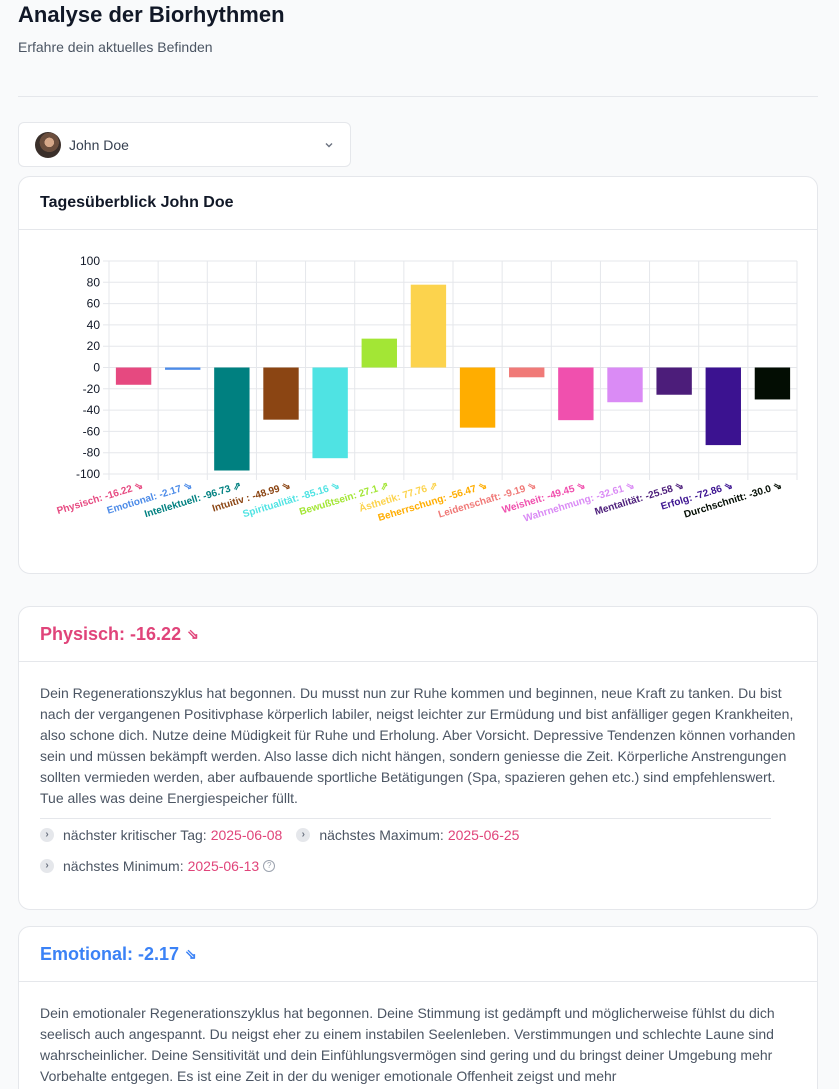 This screenshot has height=1089, width=839. I want to click on chart-card-header: Tagesüberblick John Doe, so click(418, 203).